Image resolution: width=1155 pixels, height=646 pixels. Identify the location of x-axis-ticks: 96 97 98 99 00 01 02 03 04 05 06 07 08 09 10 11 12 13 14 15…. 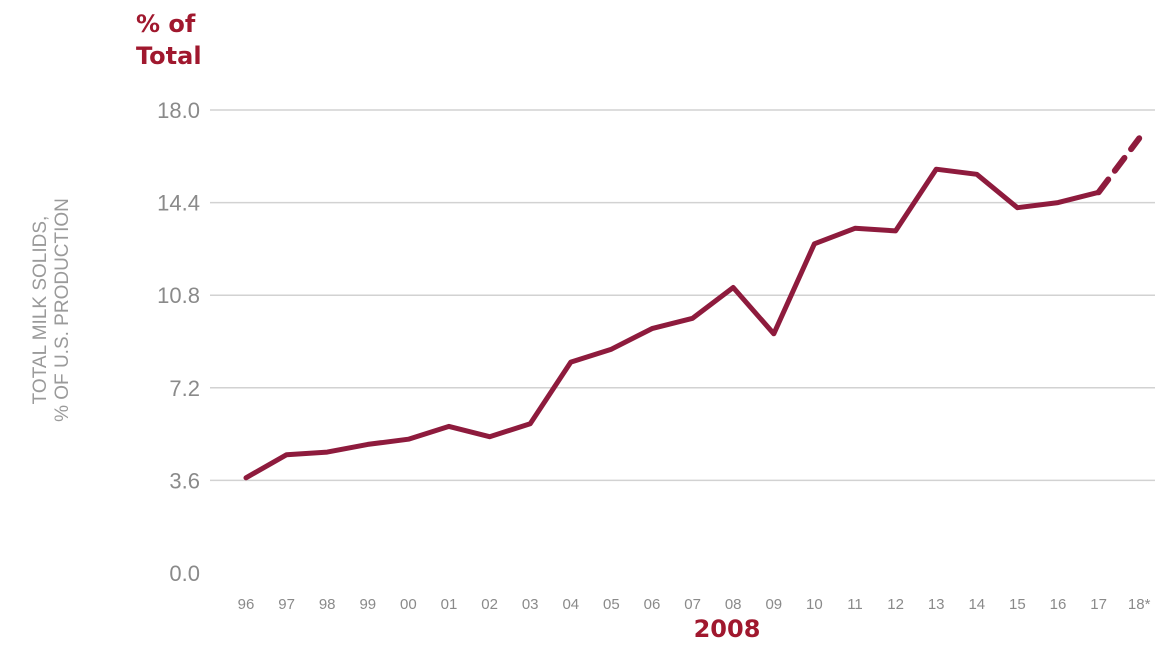
(694, 604).